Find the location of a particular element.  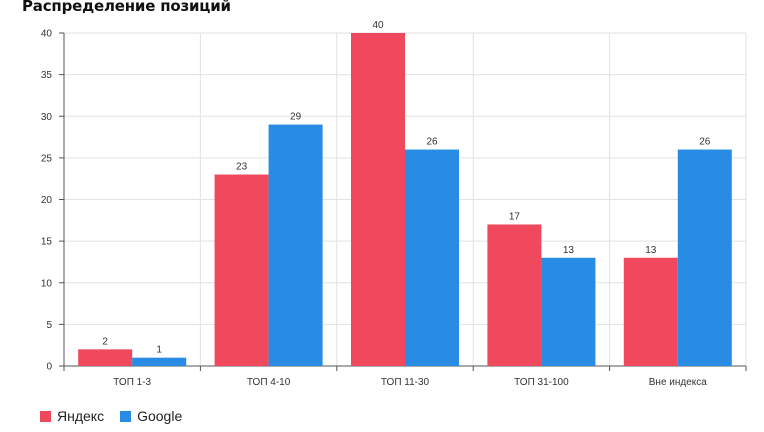

legend-swatch-google is located at coordinates (126, 416).